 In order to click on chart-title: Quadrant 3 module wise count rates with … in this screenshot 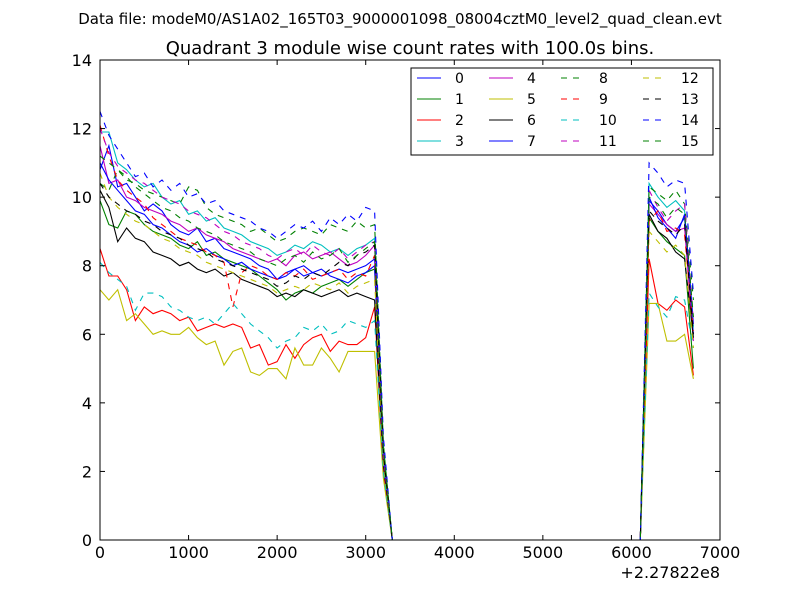, I will do `click(410, 48)`.